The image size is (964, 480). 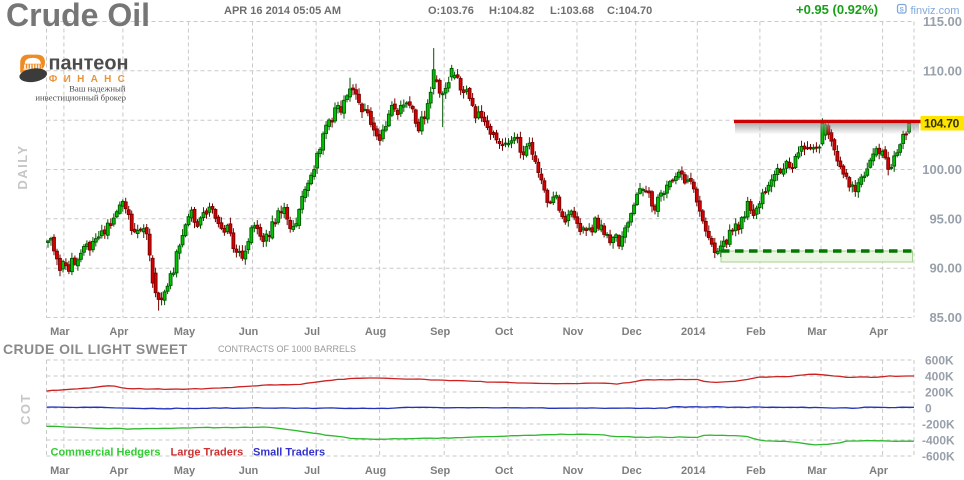 What do you see at coordinates (942, 70) in the screenshot?
I see `svg-text: 110.00` at bounding box center [942, 70].